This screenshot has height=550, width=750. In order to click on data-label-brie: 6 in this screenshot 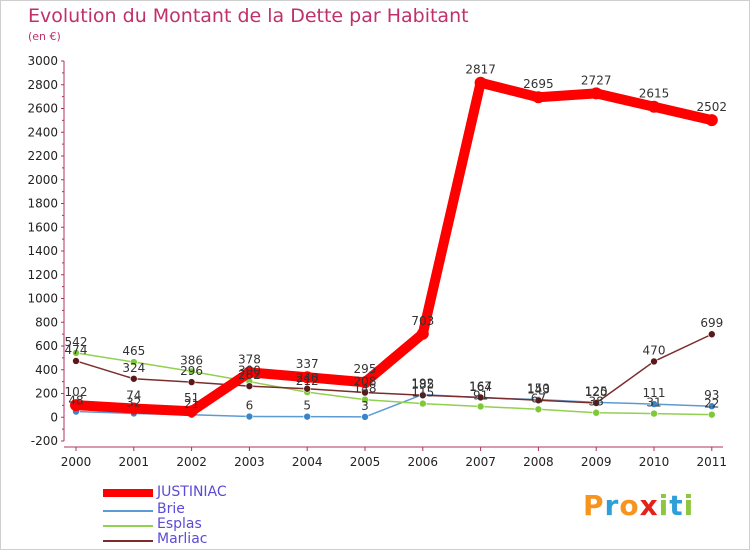, I will do `click(250, 406)`.